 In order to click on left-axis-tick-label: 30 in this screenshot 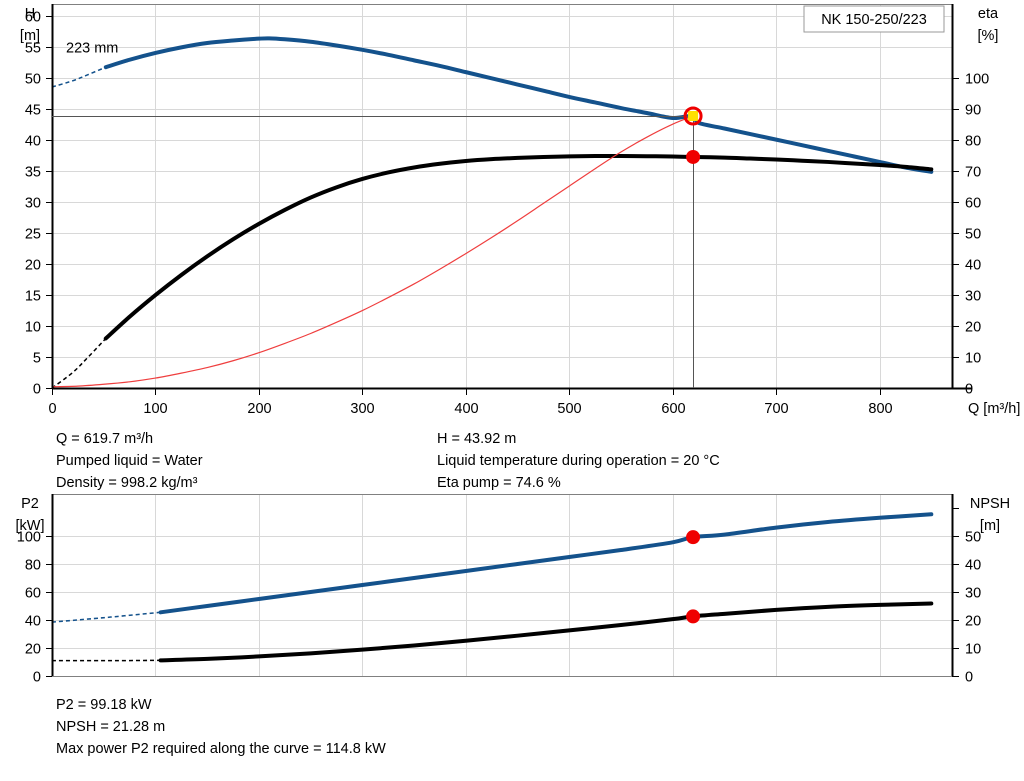, I will do `click(33, 204)`.